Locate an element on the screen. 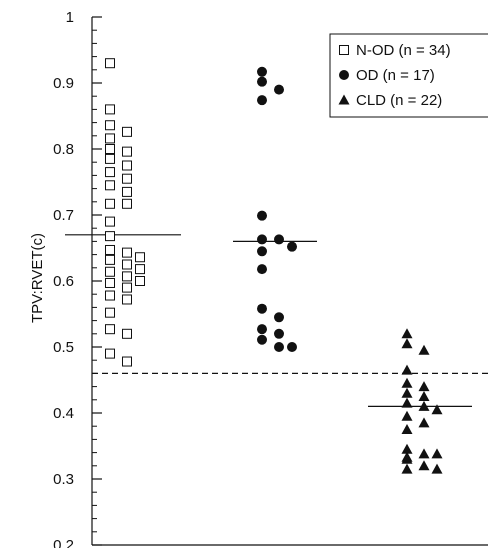 This screenshot has width=488, height=548. legend-label: N-OD (n = 34) is located at coordinates (403, 50).